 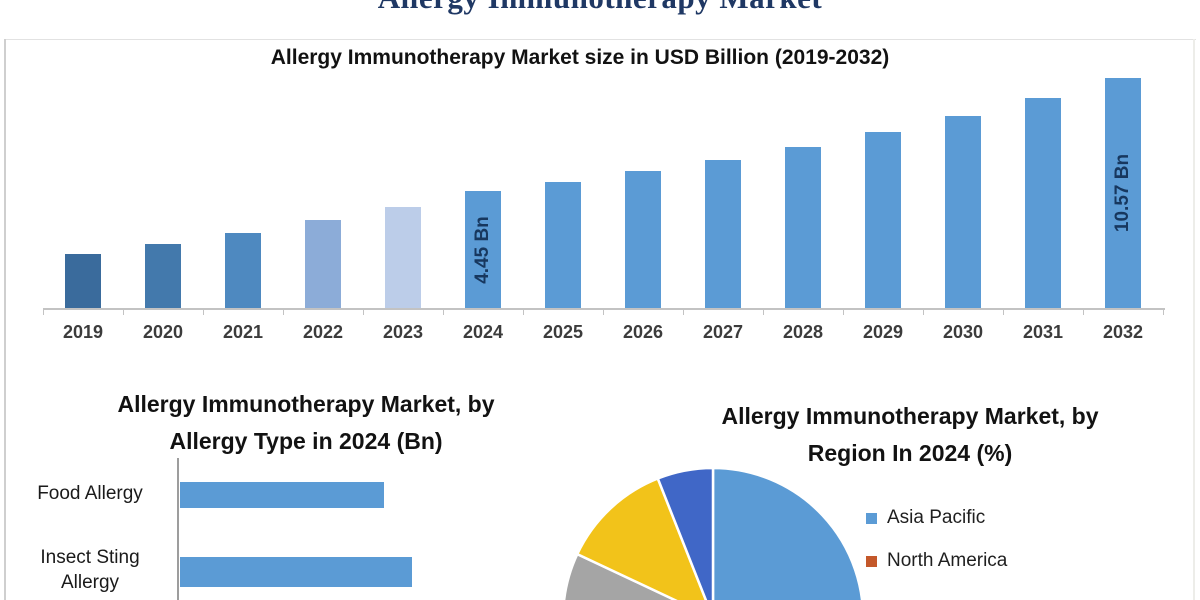 I want to click on allergy-type-title-line1: Allergy Immunotherapy Market, by, so click(x=306, y=404).